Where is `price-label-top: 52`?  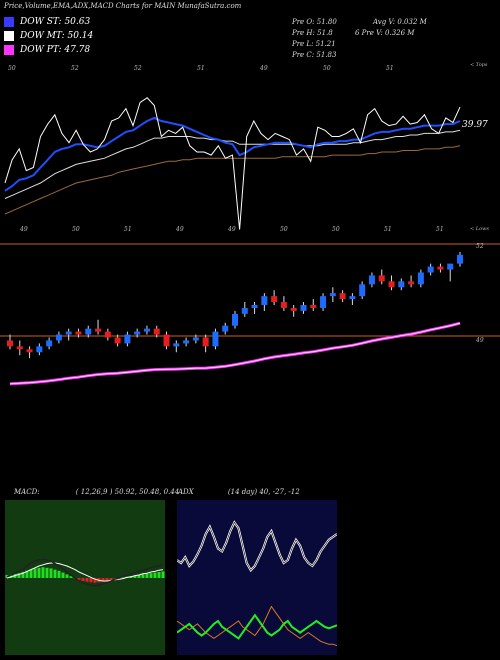 price-label-top: 52 is located at coordinates (480, 246).